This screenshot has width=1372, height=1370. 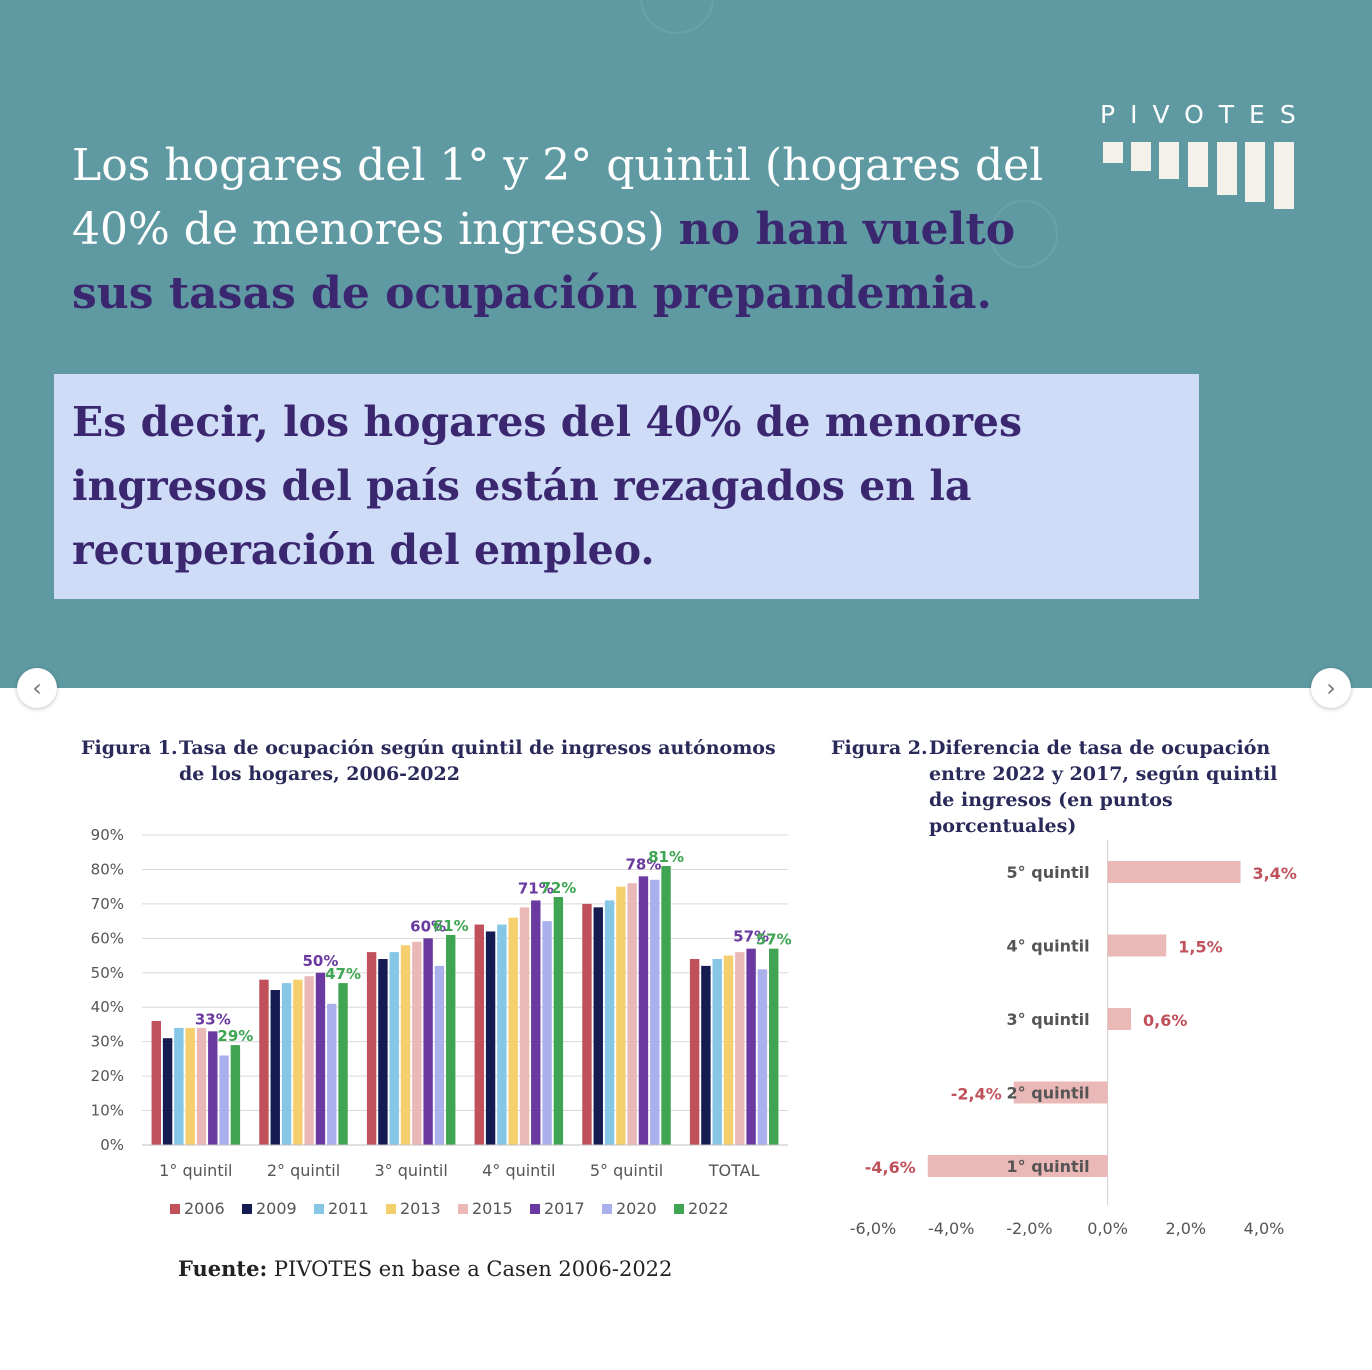 I want to click on x-tick-label: -4,0%, so click(x=951, y=1228).